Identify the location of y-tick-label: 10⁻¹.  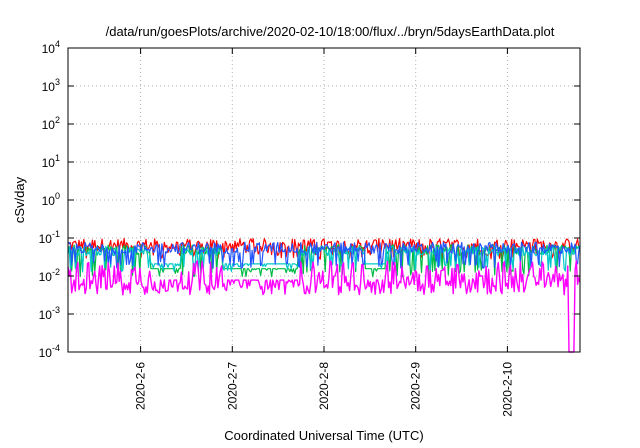
(49, 237).